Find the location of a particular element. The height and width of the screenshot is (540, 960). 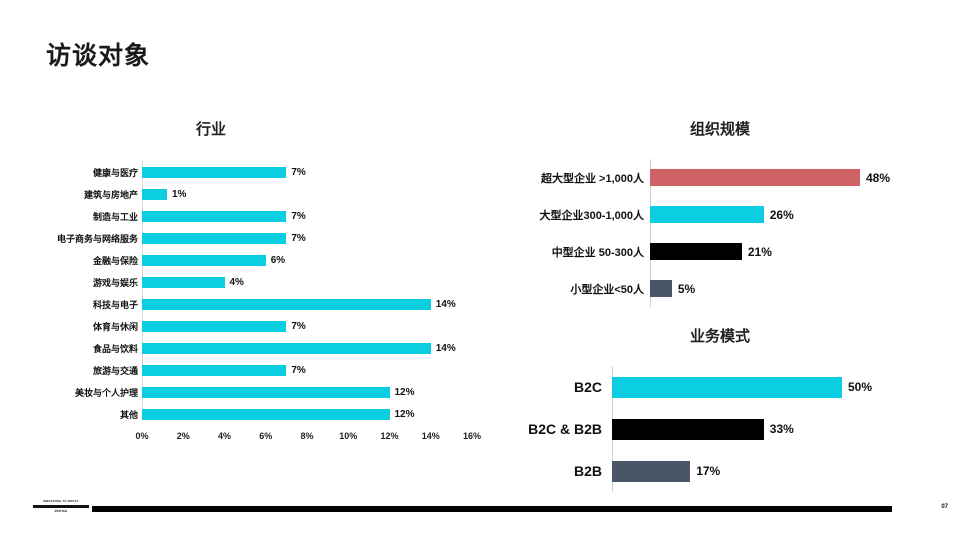

industry-bar-row: 食品与饮料 14% is located at coordinates (294, 348).